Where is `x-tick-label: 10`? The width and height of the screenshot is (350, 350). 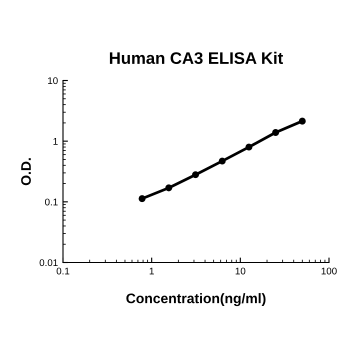 x-tick-label: 10 is located at coordinates (241, 271).